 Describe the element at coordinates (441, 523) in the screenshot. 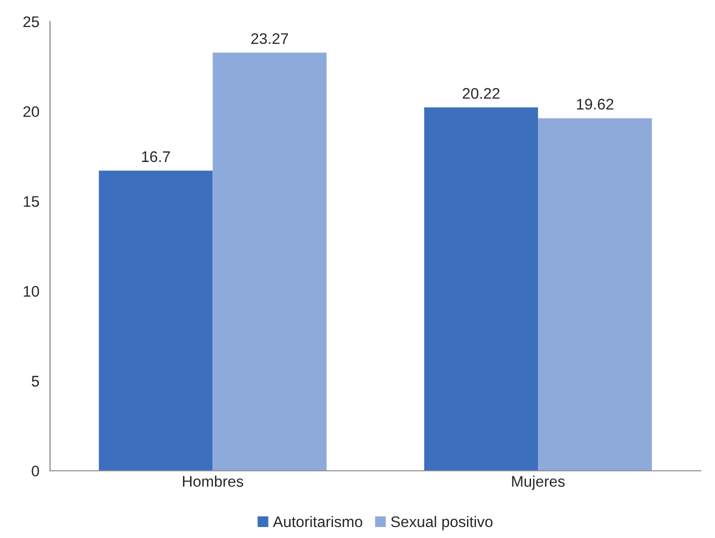

I see `legend-label: Sexual positivo` at that location.